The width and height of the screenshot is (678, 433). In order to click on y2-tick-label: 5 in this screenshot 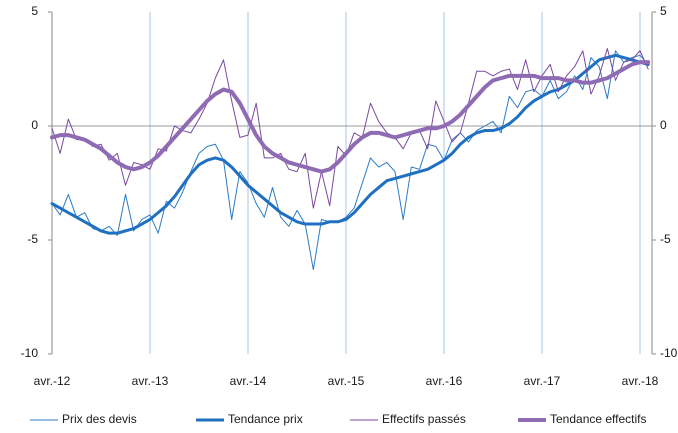, I will do `click(663, 11)`.